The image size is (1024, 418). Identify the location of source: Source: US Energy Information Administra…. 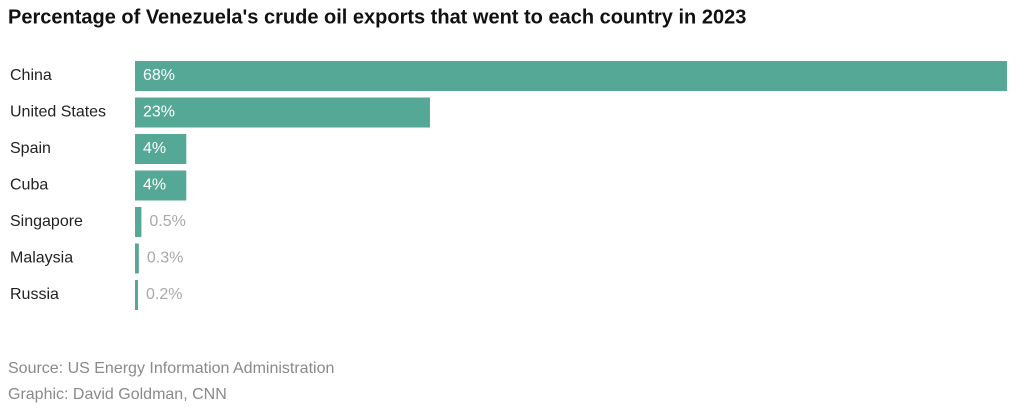
(171, 368).